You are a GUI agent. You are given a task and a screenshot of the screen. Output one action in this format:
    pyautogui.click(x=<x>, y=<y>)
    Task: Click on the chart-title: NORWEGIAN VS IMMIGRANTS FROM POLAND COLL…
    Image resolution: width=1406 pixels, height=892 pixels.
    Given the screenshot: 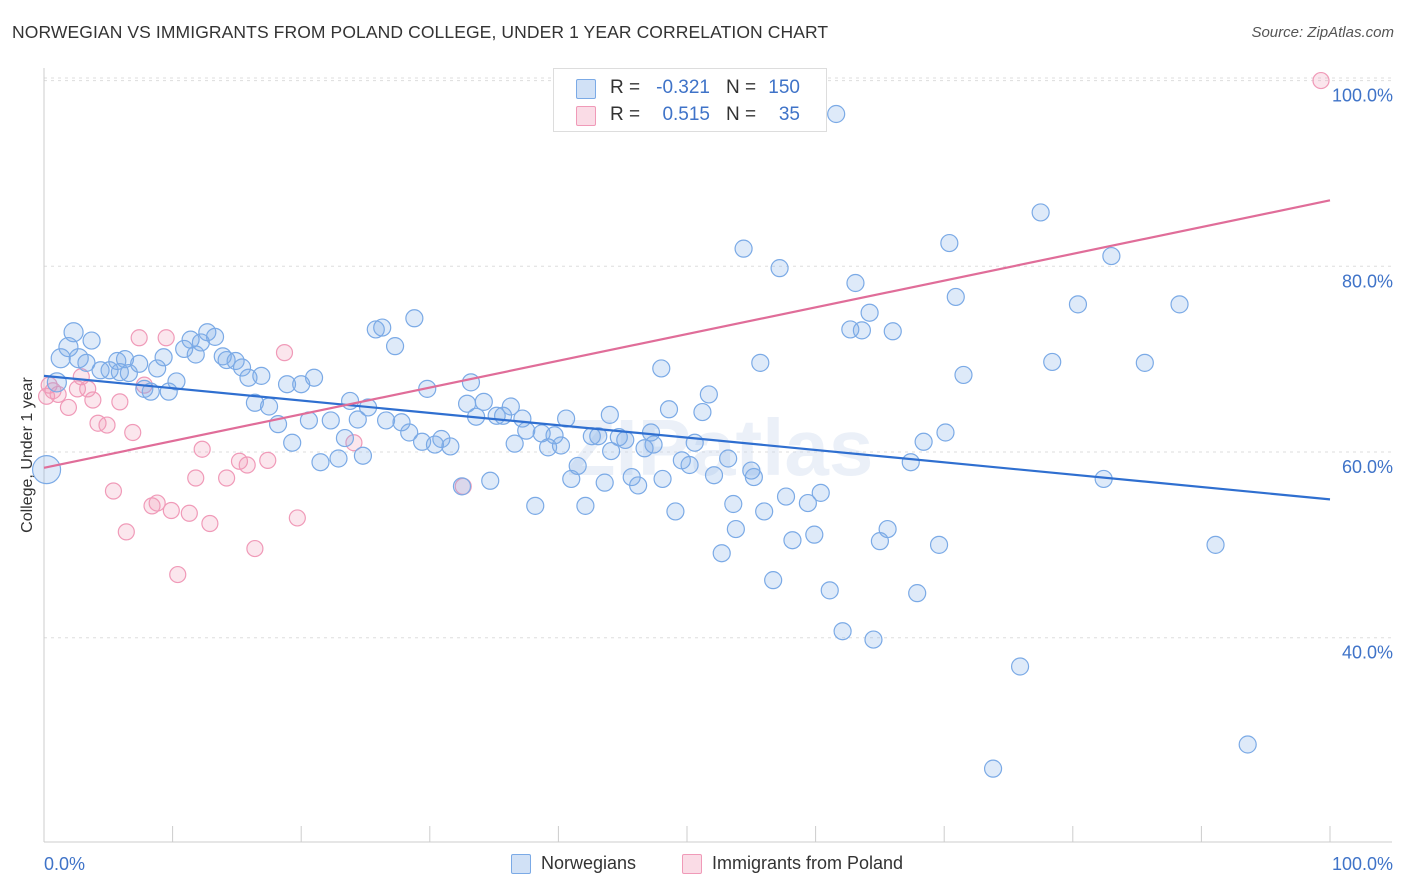 What is the action you would take?
    pyautogui.click(x=420, y=32)
    